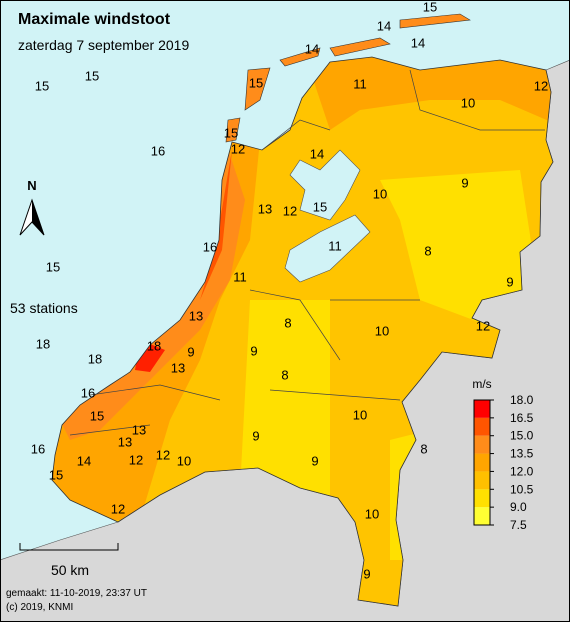 The width and height of the screenshot is (570, 622). I want to click on legend-label: 18.0, so click(522, 400).